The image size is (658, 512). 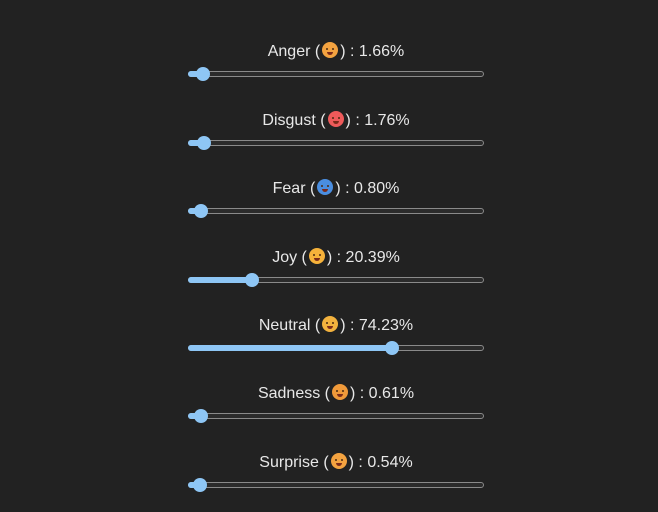 I want to click on emotion-value: 74.23%, so click(x=386, y=325).